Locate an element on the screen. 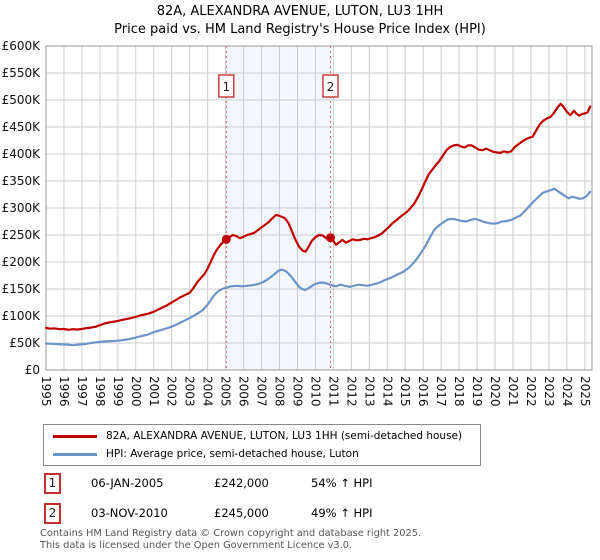 Image resolution: width=600 pixels, height=560 pixels. y-axis-label: £150K is located at coordinates (22, 289).